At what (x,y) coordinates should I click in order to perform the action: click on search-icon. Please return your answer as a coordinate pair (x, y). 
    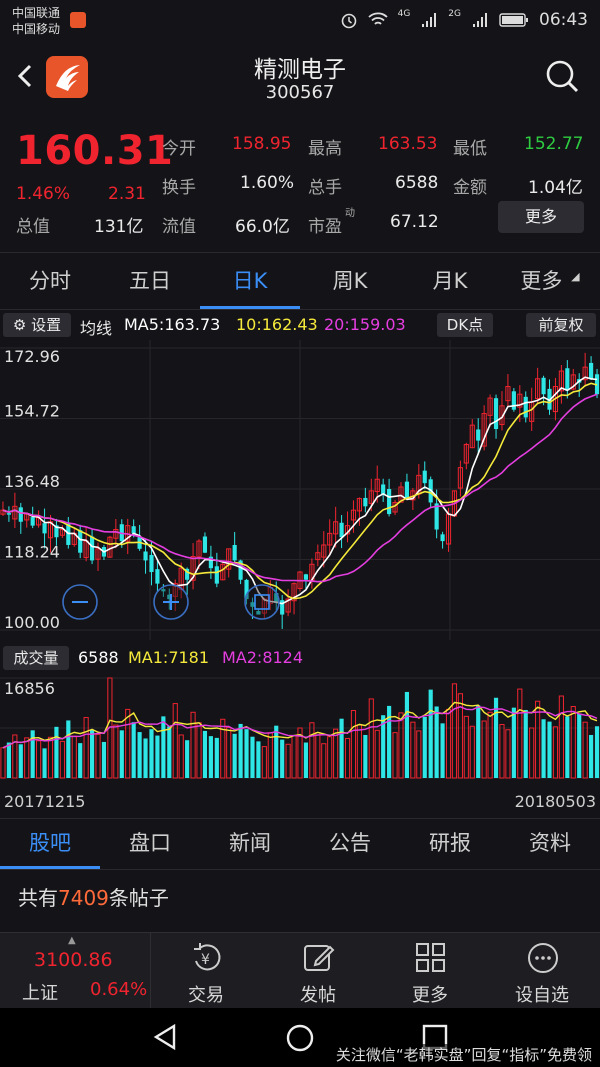
    Looking at the image, I should click on (562, 76).